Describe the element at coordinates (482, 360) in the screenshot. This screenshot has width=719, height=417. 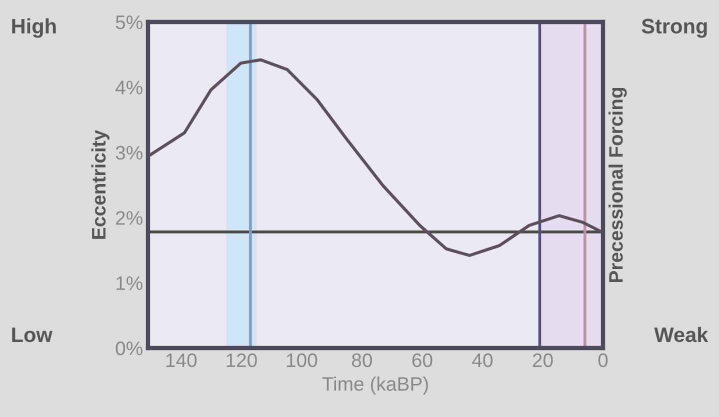
I see `x-tick-label: 40` at that location.